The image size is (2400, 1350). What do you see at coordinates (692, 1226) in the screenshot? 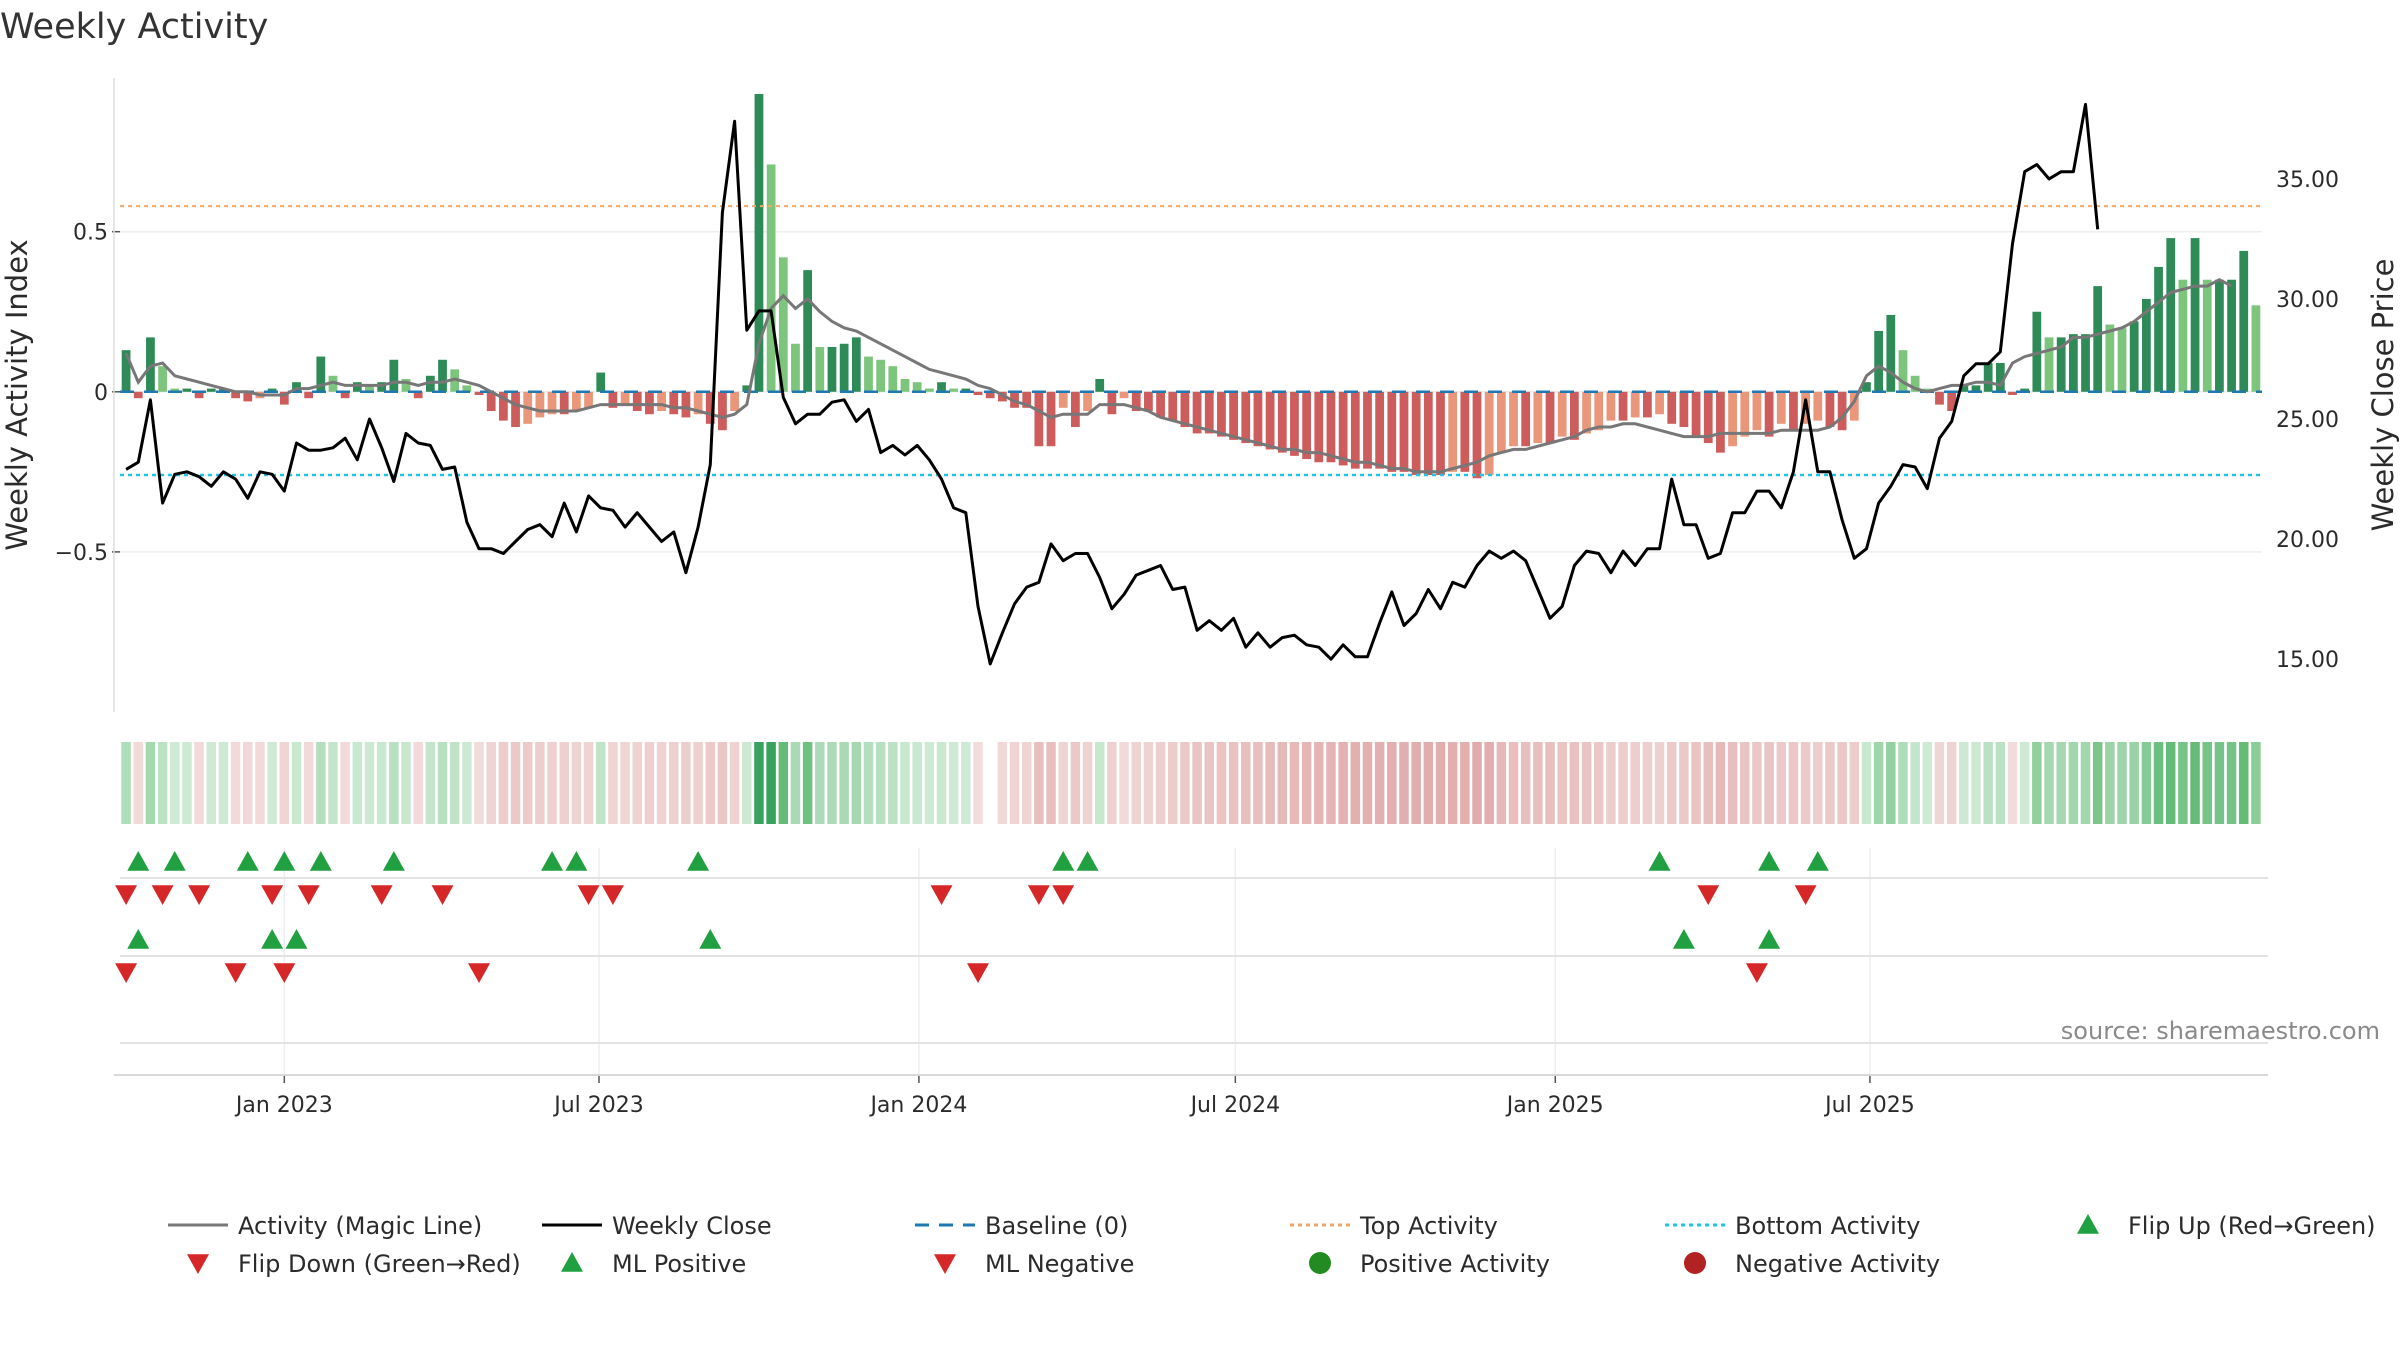
I see `legend-label: Weekly Close` at bounding box center [692, 1226].